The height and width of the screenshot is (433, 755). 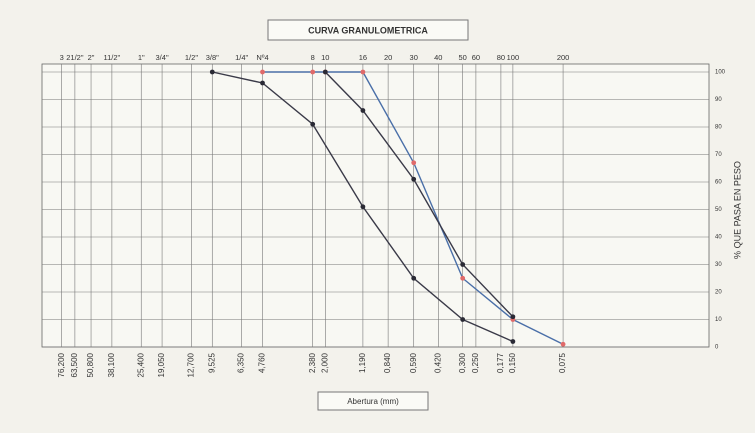 I want to click on x-tick-label: 19,050, so click(x=161, y=364).